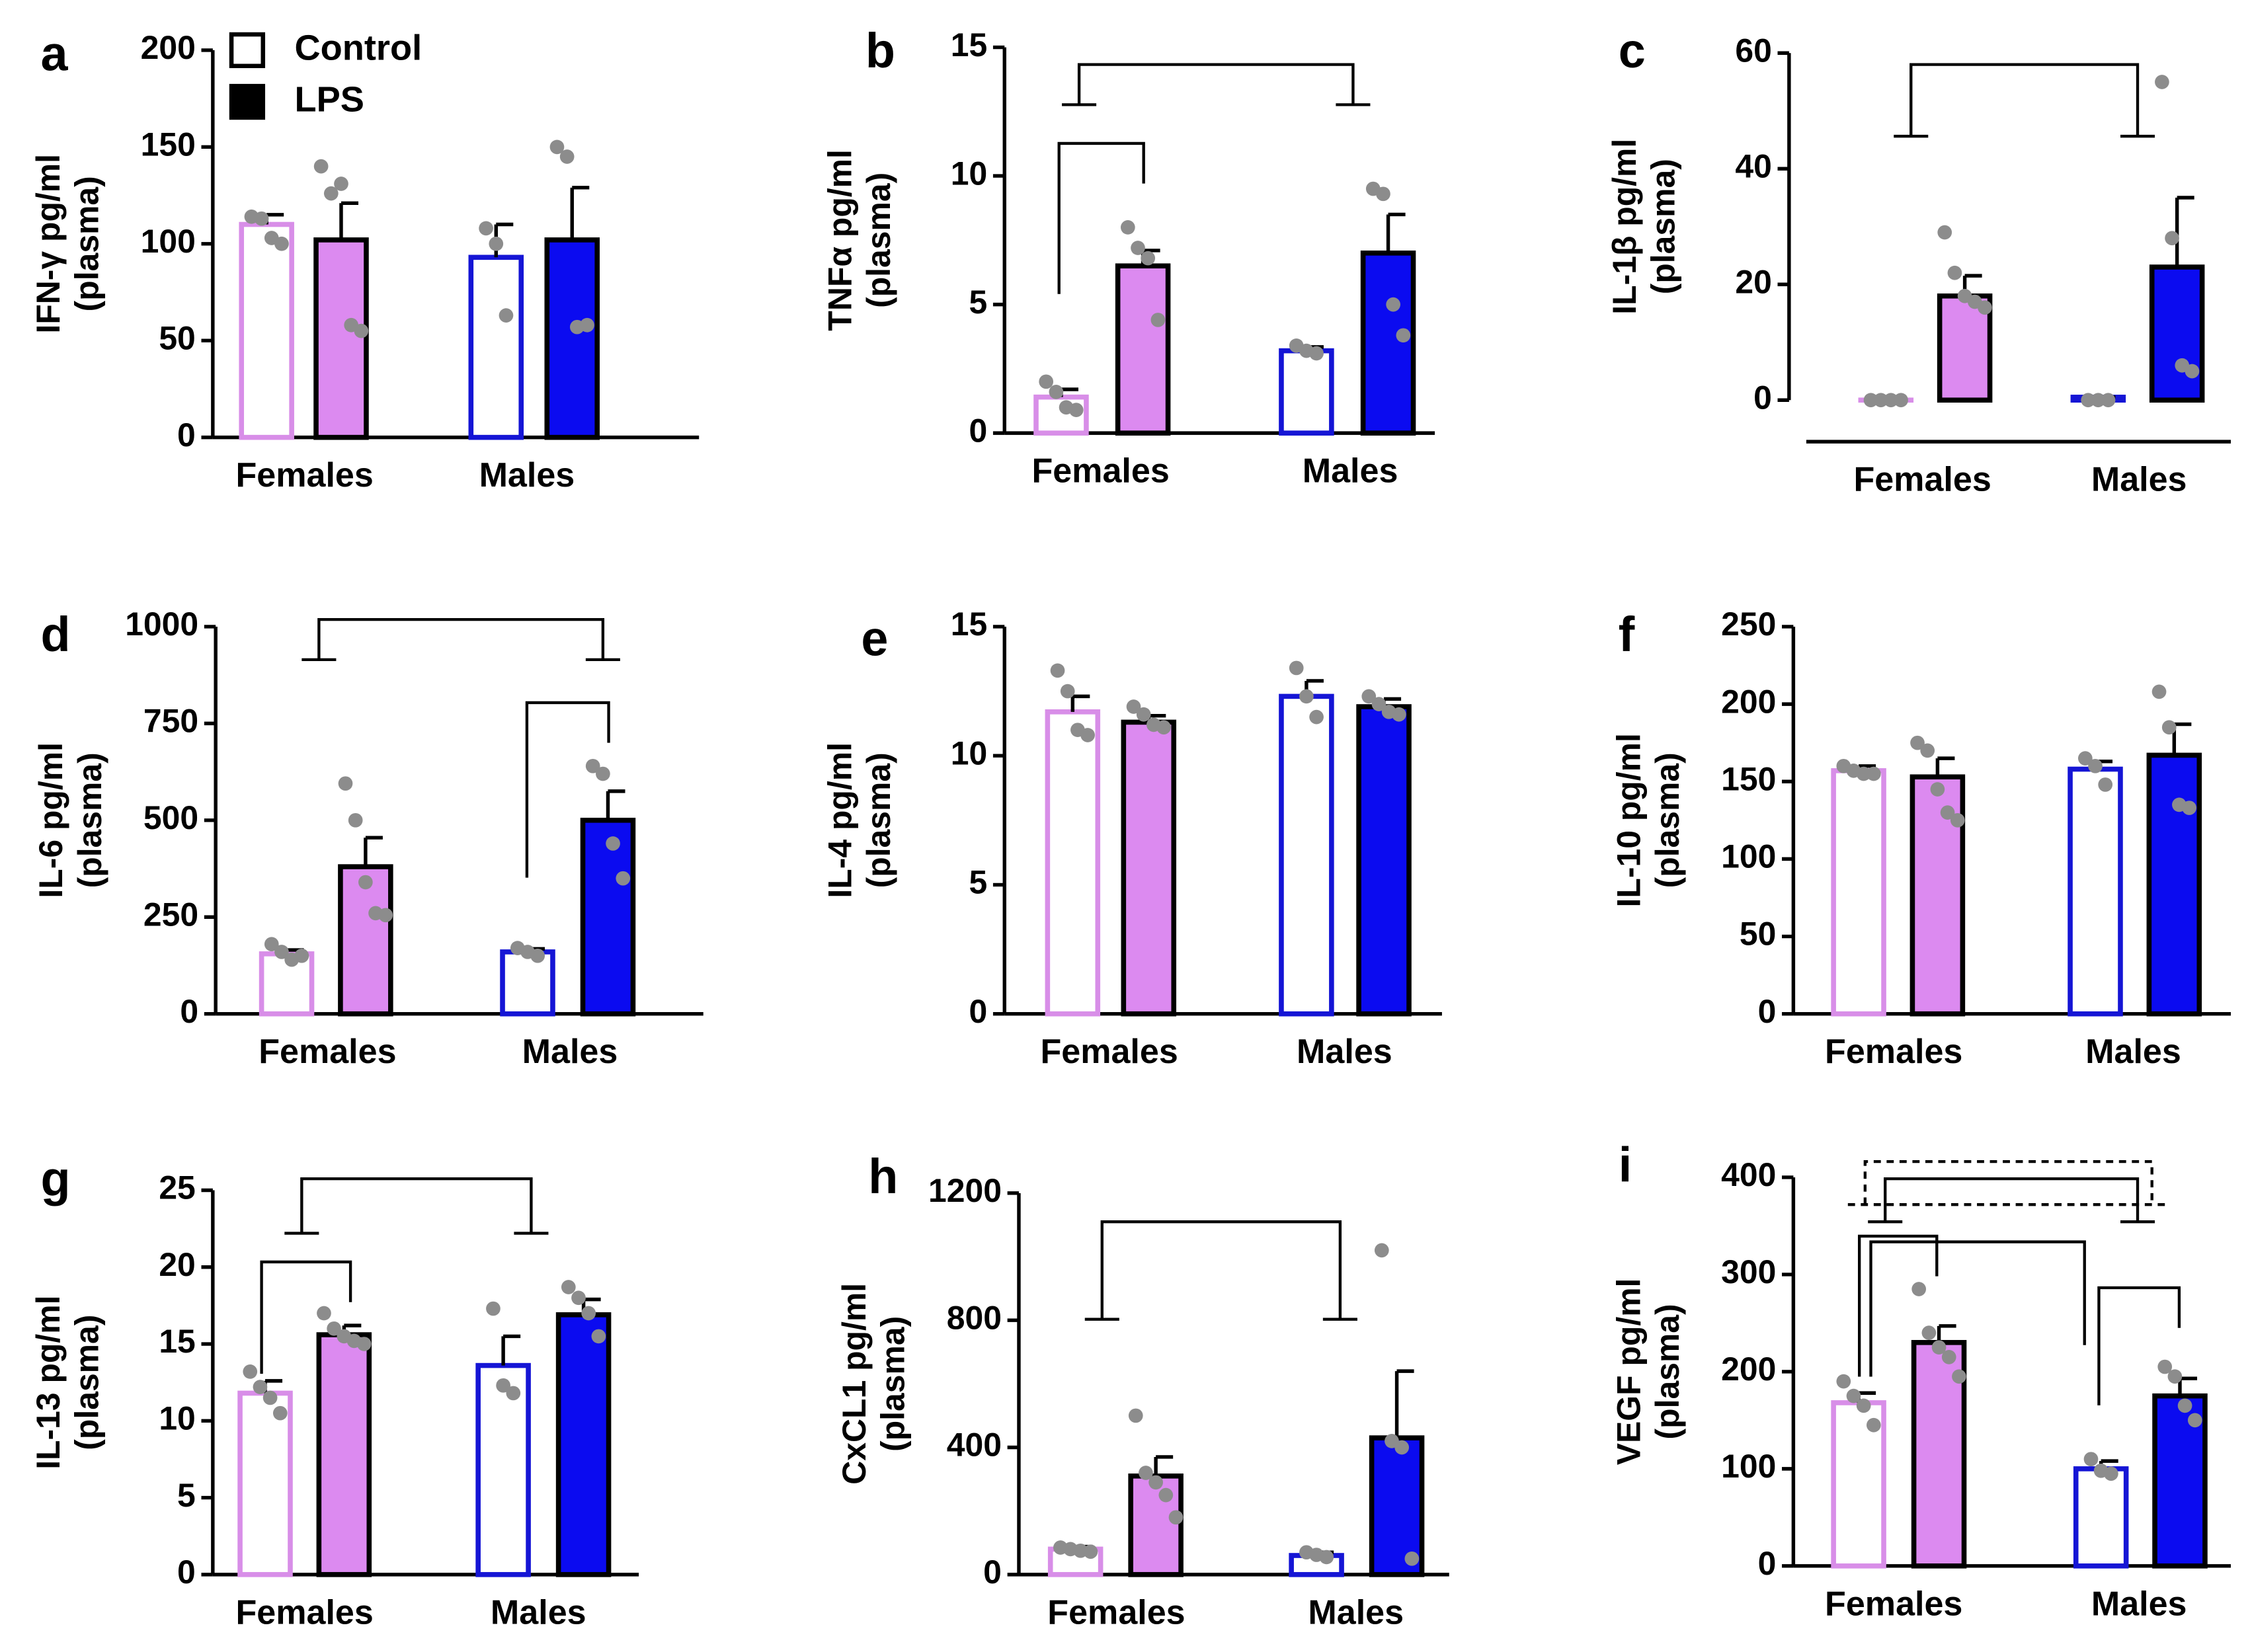 The image size is (2250, 1652). I want to click on y-tick-label: 250, so click(1748, 624).